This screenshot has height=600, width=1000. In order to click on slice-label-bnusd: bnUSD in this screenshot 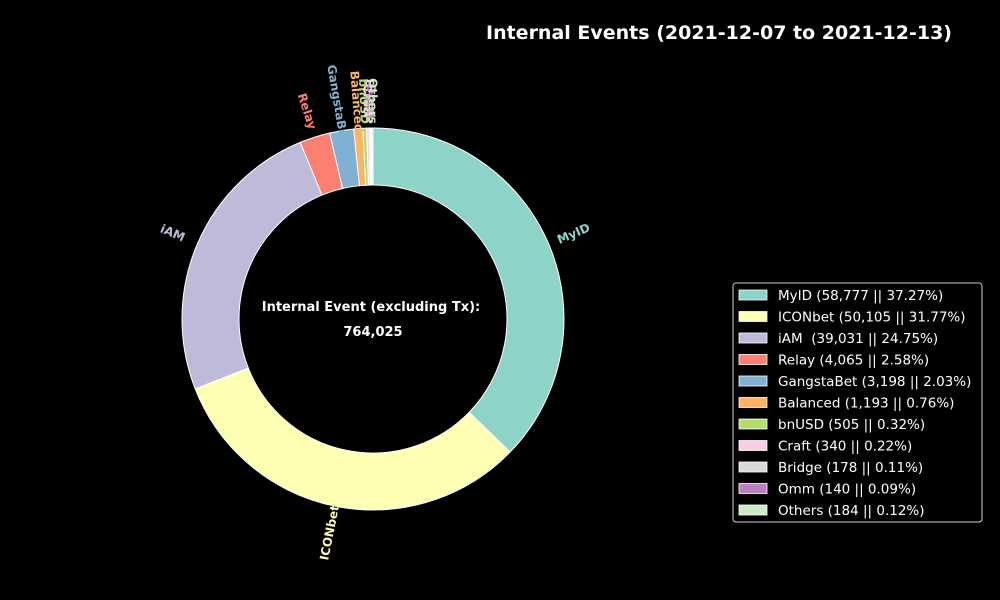, I will do `click(364, 101)`.